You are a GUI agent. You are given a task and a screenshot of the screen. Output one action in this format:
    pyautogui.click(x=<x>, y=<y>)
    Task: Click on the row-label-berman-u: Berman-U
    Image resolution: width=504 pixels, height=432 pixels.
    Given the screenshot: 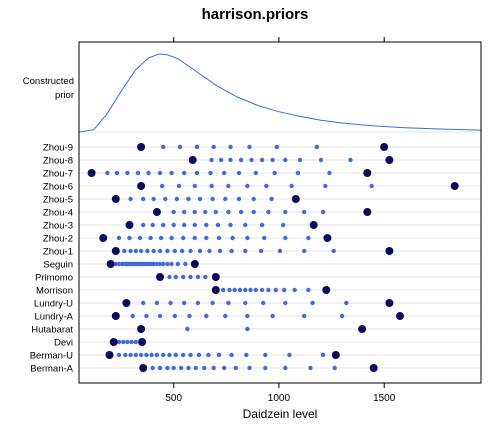 What is the action you would take?
    pyautogui.click(x=51, y=356)
    